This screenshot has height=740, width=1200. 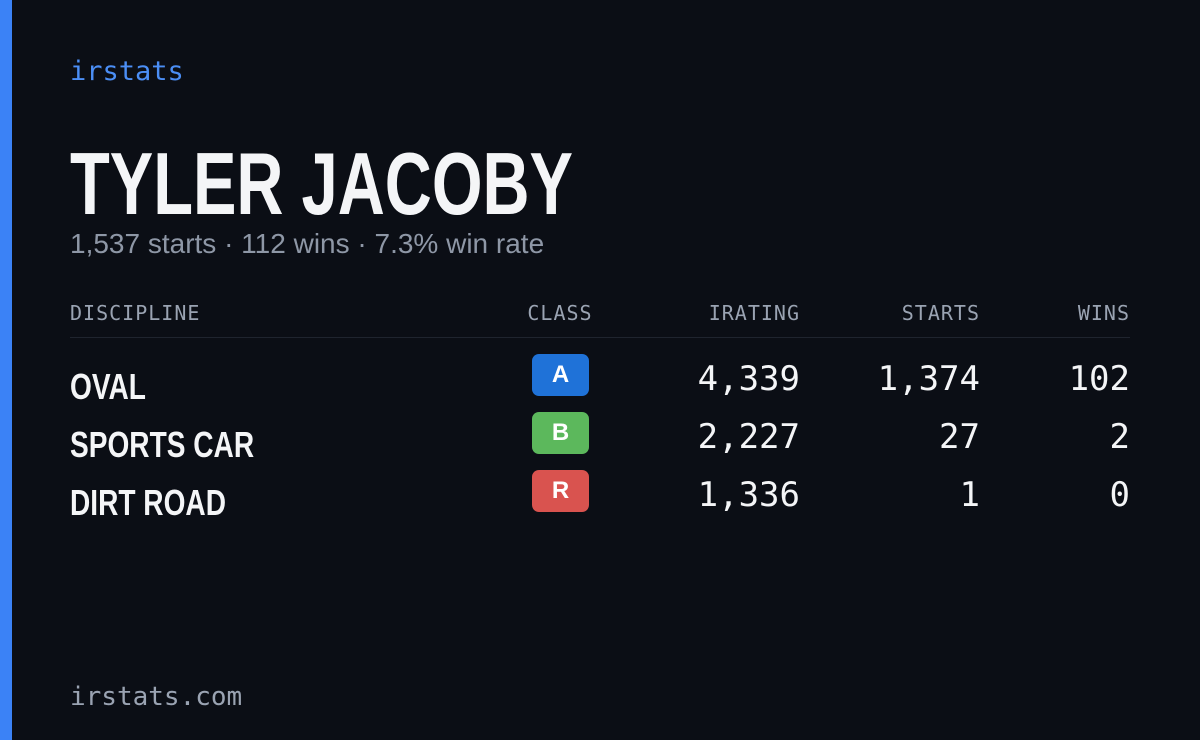 I want to click on accent-bar, so click(x=6, y=370).